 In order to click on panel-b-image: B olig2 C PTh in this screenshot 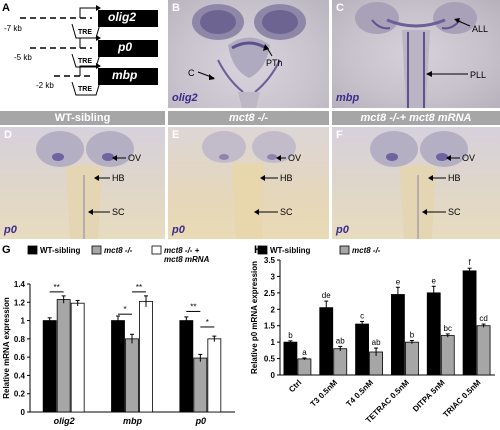, I will do `click(248, 54)`.